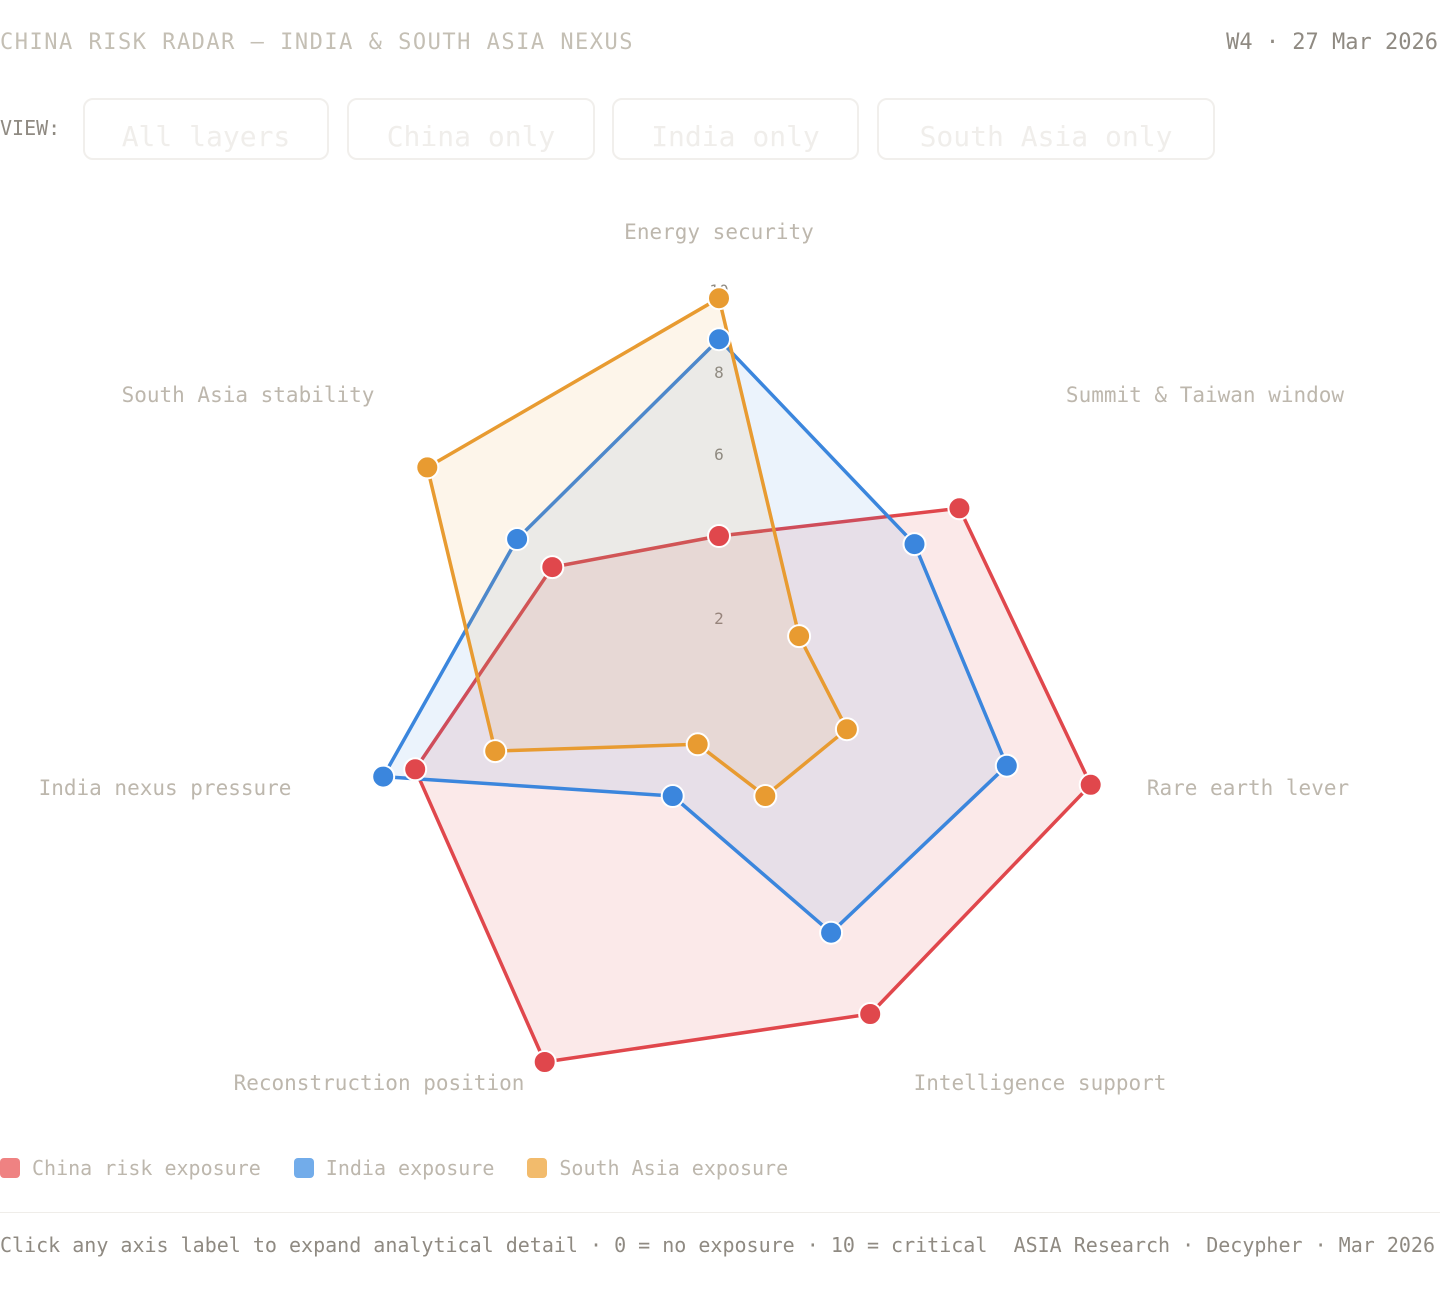  What do you see at coordinates (720, 1212) in the screenshot?
I see `footer-divider` at bounding box center [720, 1212].